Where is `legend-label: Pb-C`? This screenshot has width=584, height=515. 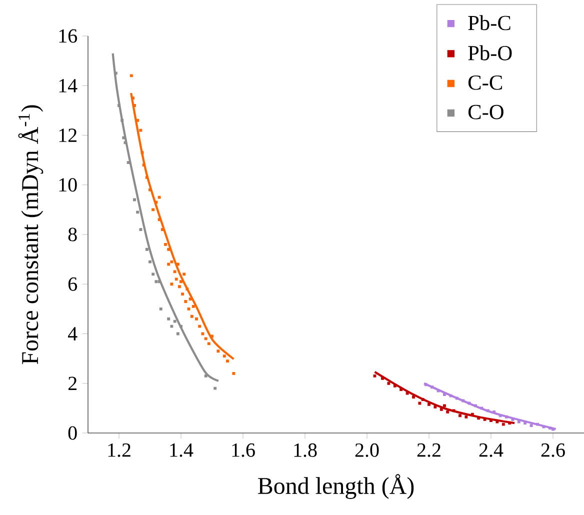 legend-label: Pb-C is located at coordinates (489, 22).